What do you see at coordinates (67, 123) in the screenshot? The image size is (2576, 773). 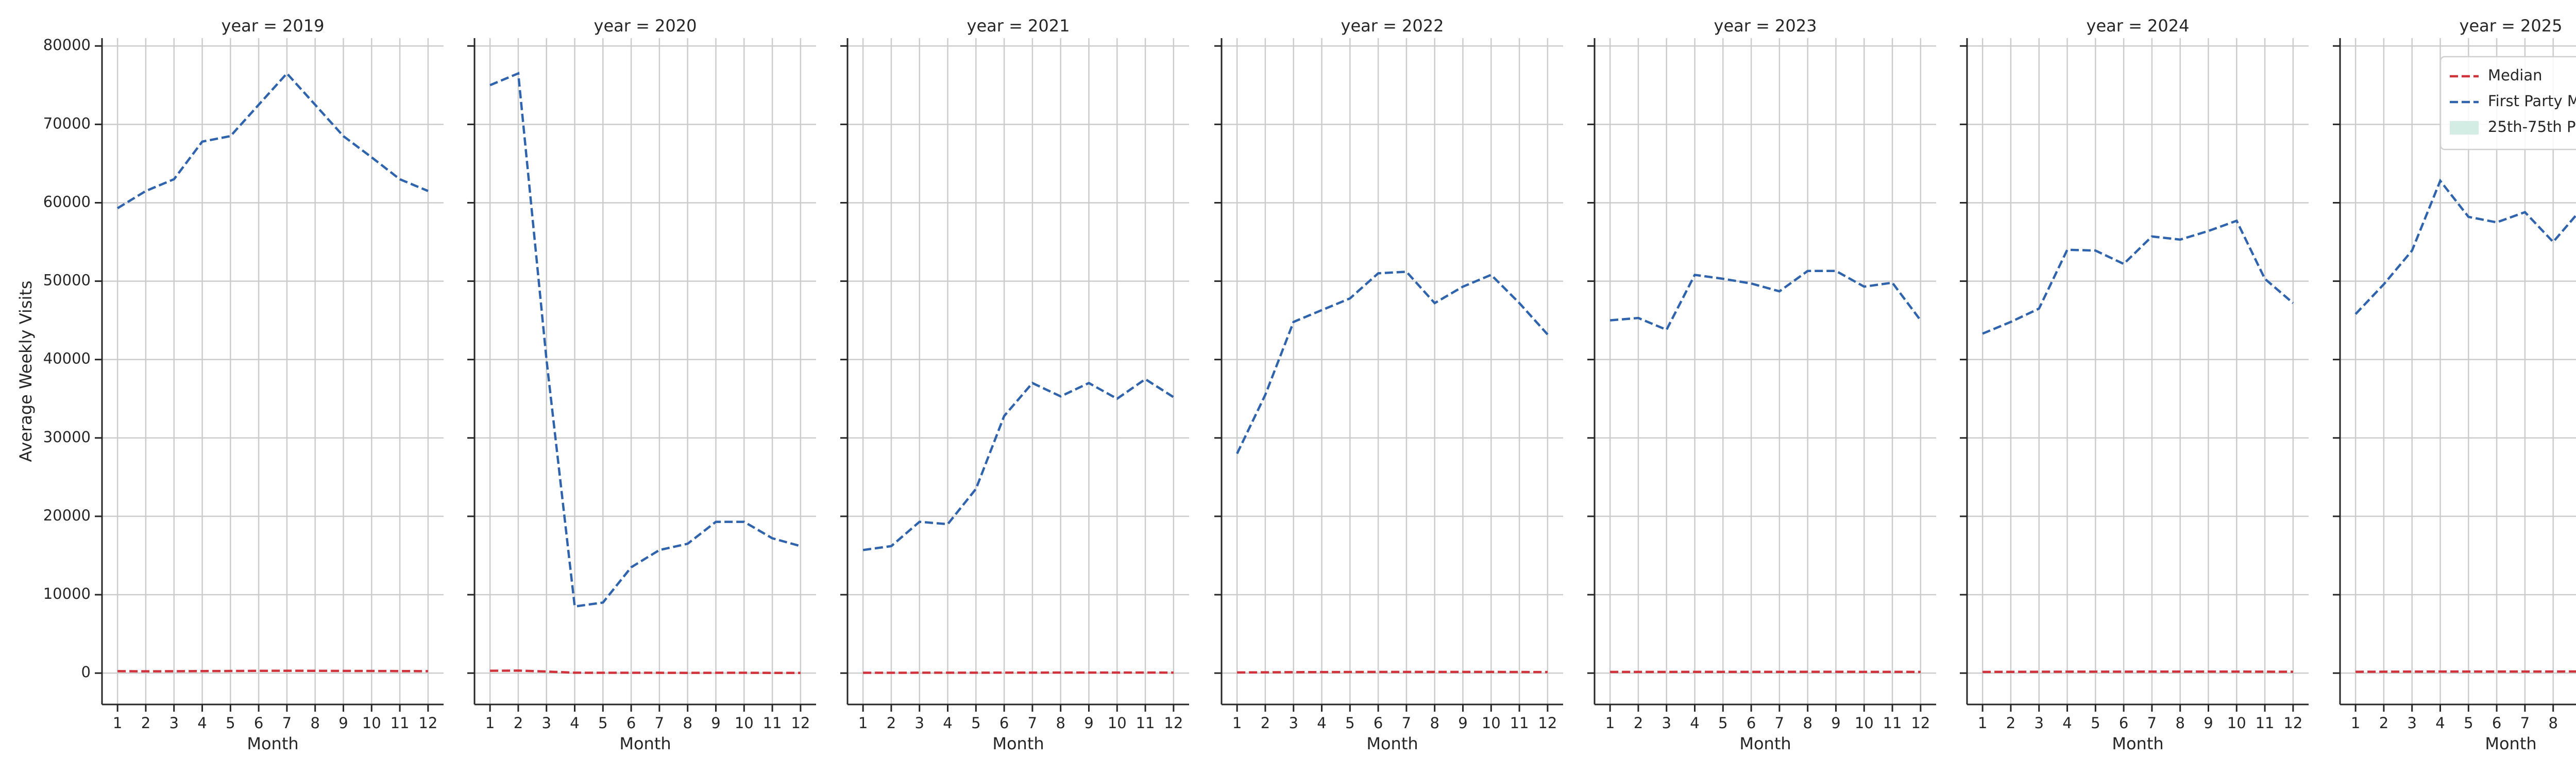 I see `y-tick-label: 70000` at bounding box center [67, 123].